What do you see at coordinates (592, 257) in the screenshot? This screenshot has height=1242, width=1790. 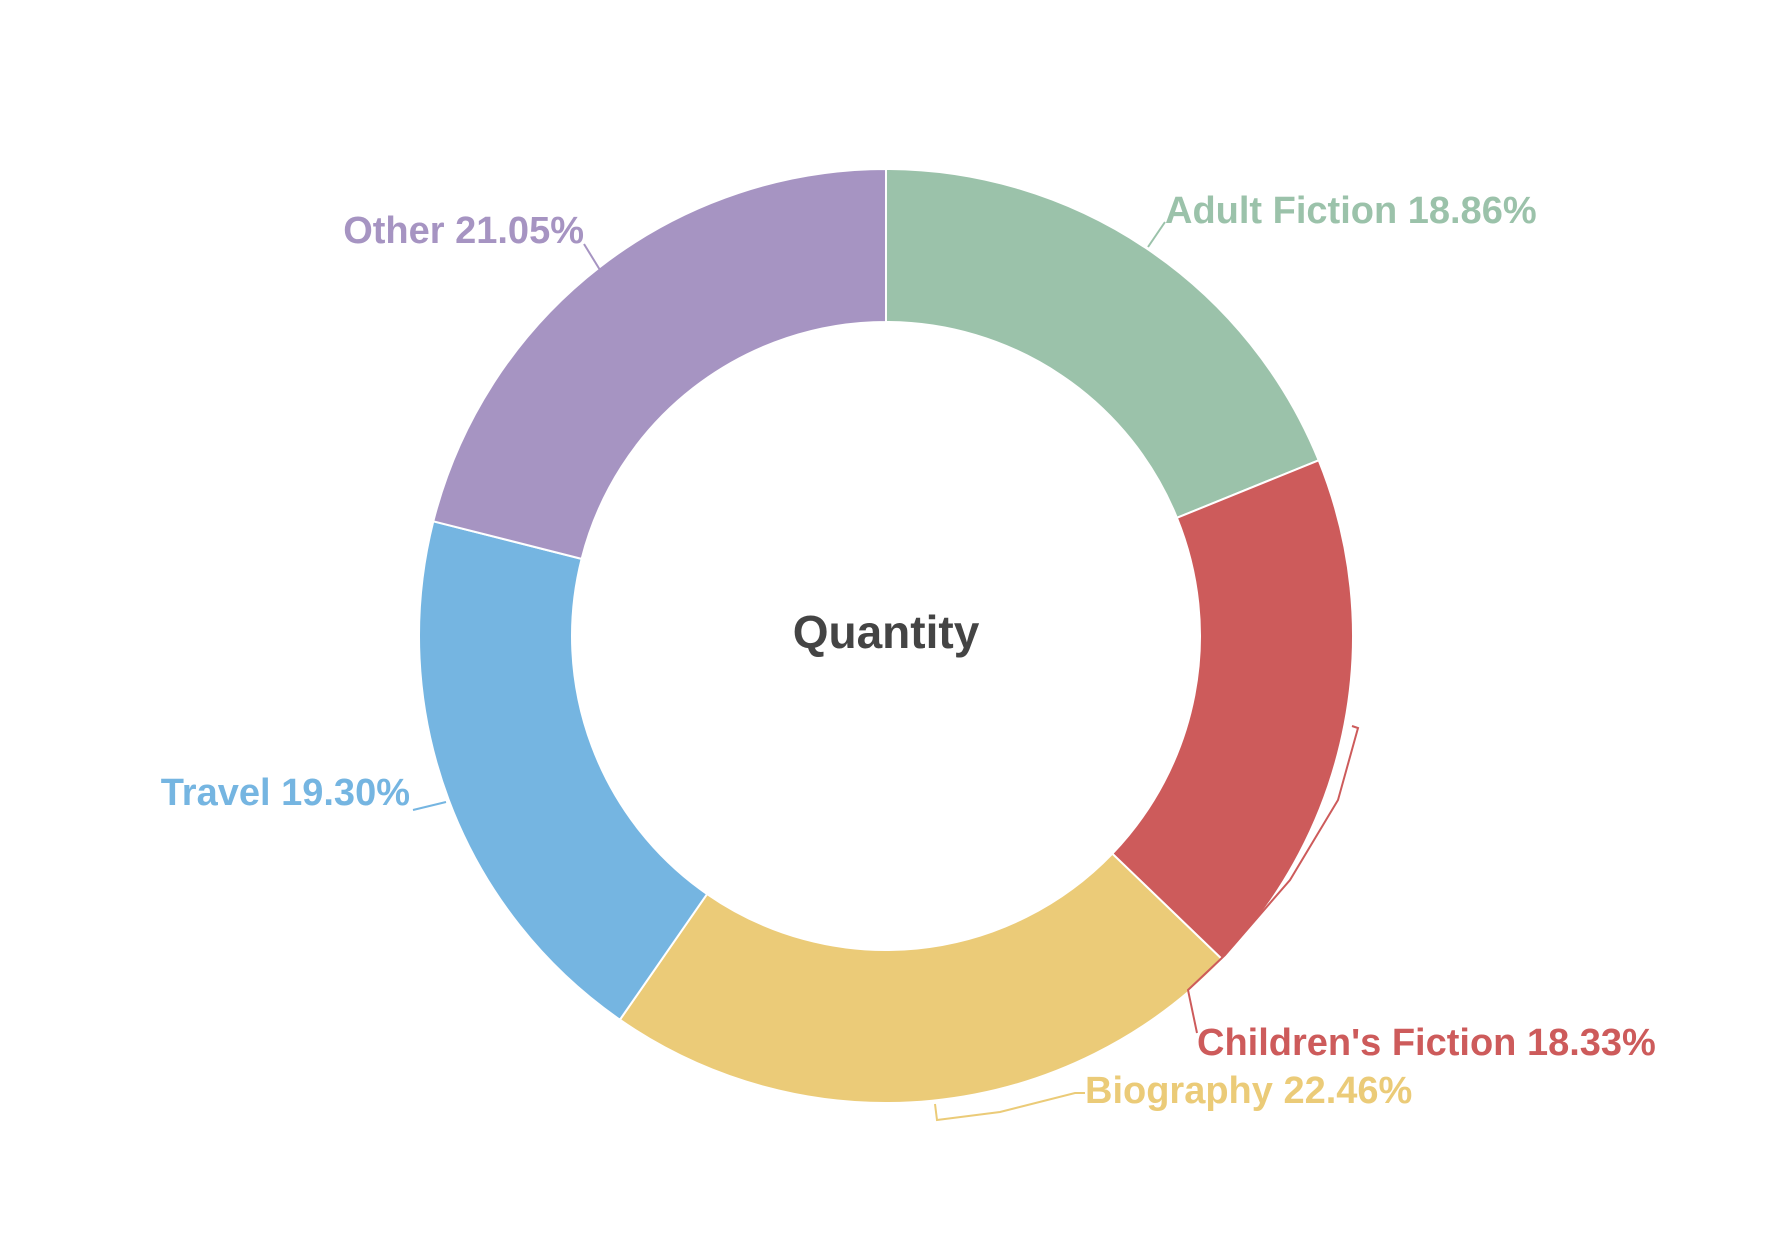 I see `leader-line-other` at bounding box center [592, 257].